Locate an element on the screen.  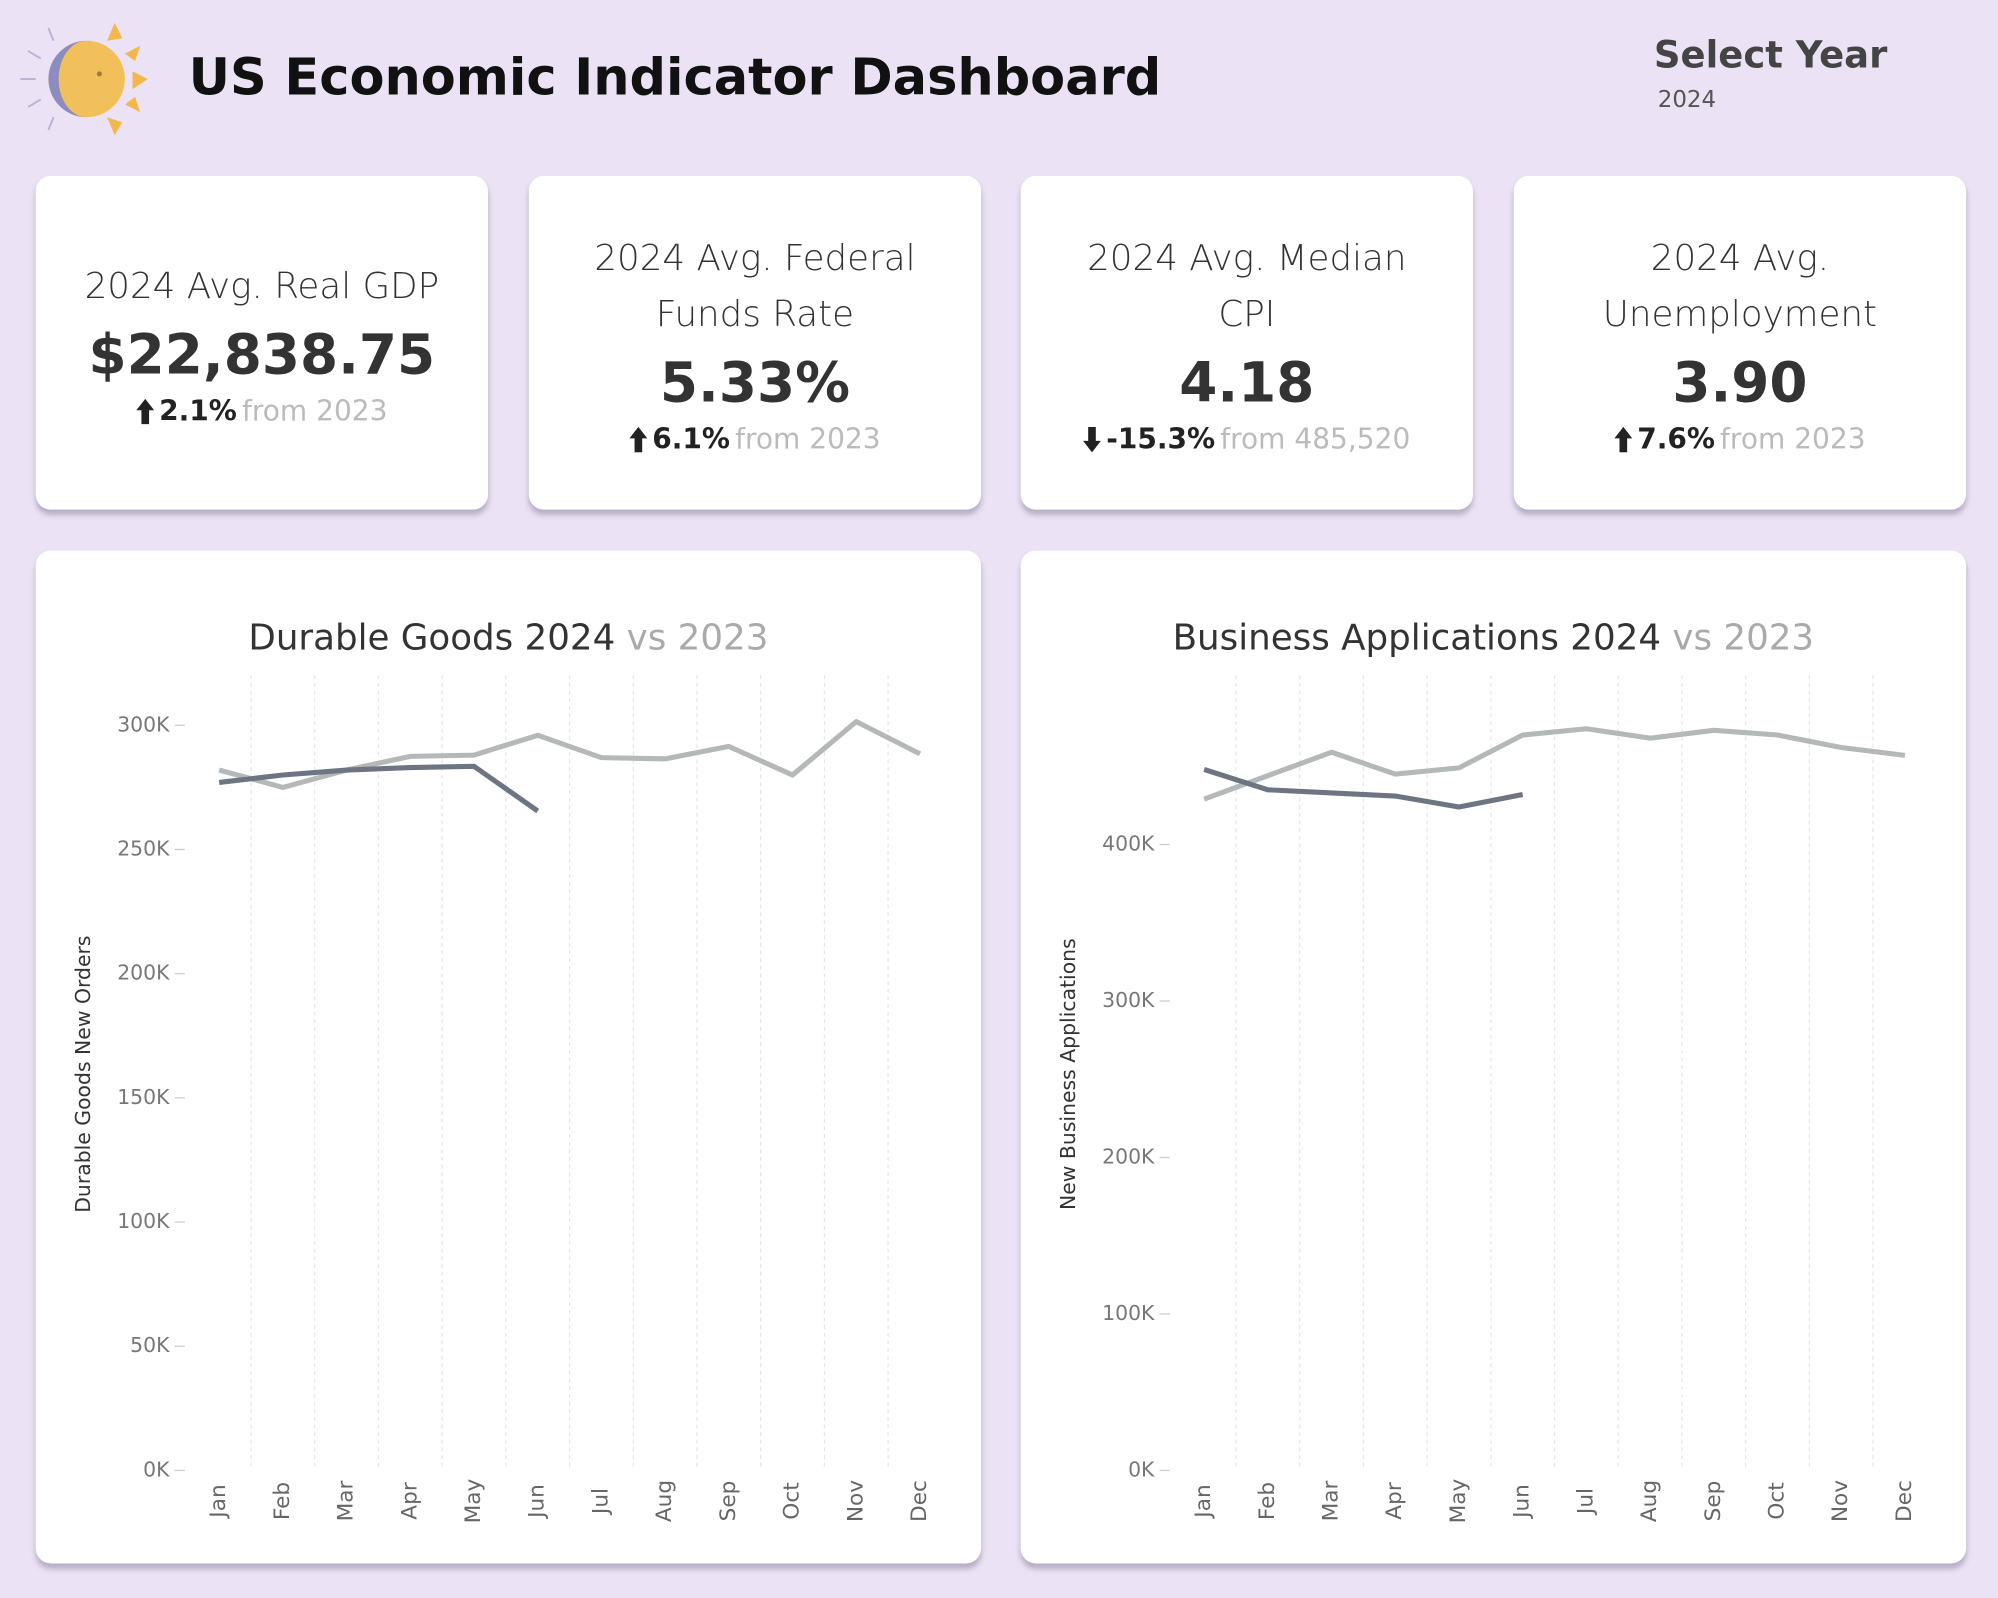
kpi-change: 7.6% from 2023 is located at coordinates (1740, 439).